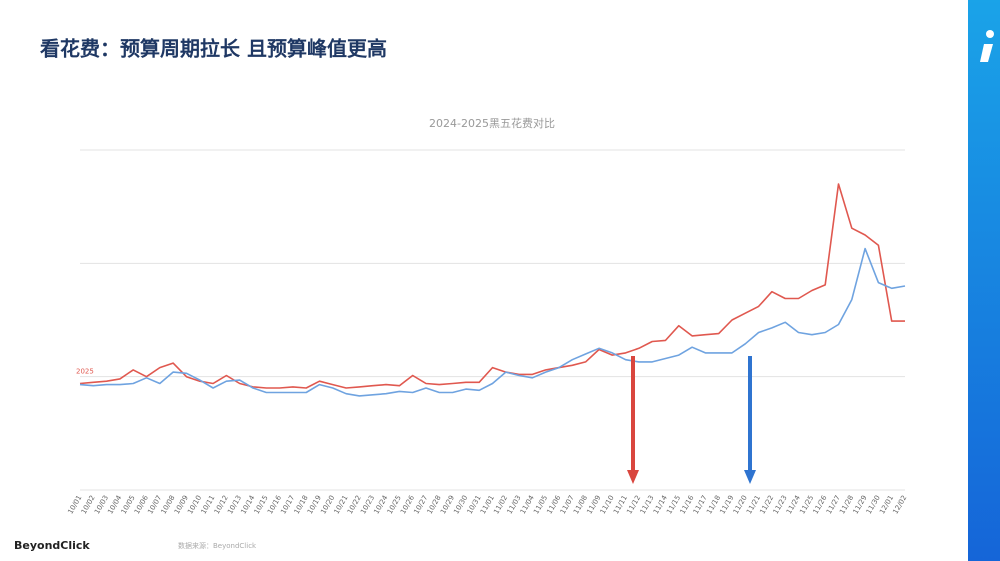 The height and width of the screenshot is (561, 1000). Describe the element at coordinates (899, 504) in the screenshot. I see `x-tick-label: 12/02` at that location.